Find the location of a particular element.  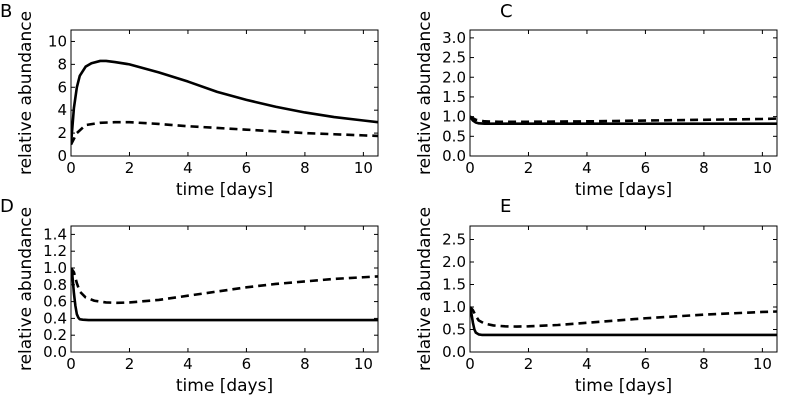

y-tick-label: 0 is located at coordinates (62, 156).